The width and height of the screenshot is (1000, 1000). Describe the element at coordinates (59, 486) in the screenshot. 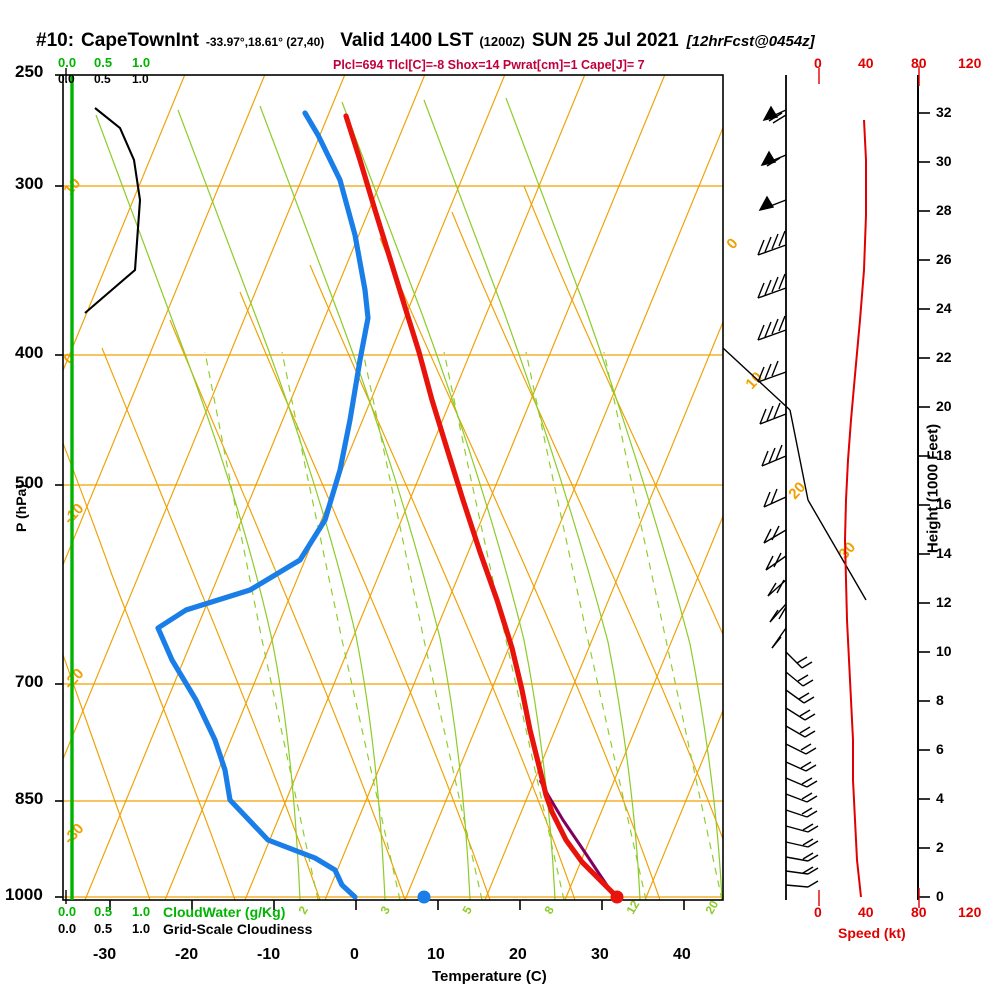

I see `pressure-ticks` at that location.